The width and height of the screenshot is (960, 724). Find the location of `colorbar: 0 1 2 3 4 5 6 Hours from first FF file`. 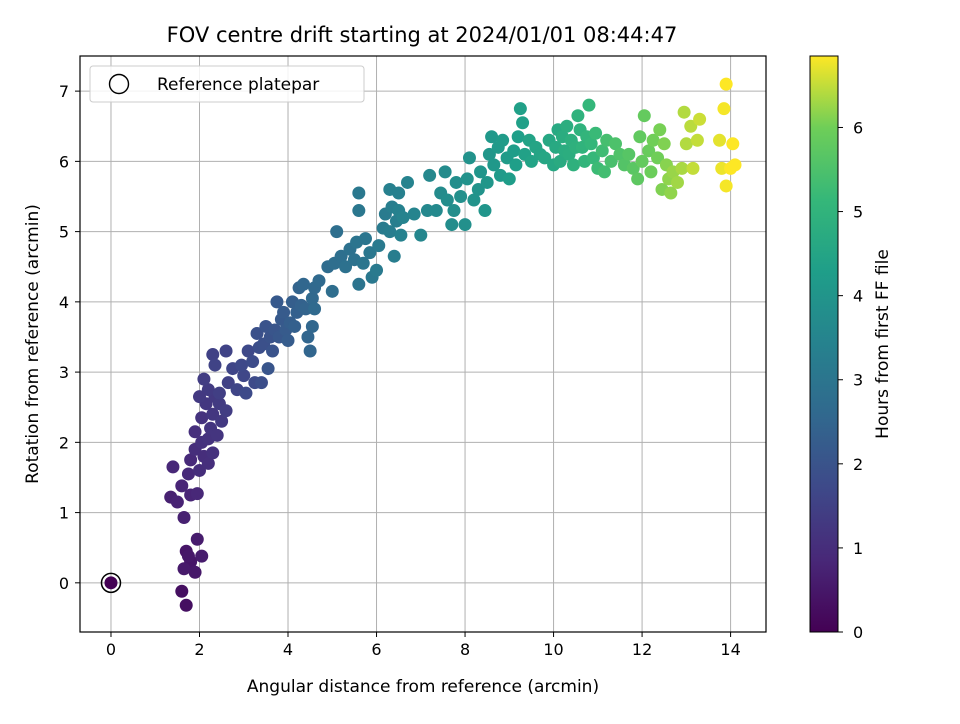

colorbar: 0 1 2 3 4 5 6 Hours from first FF file is located at coordinates (851, 348).